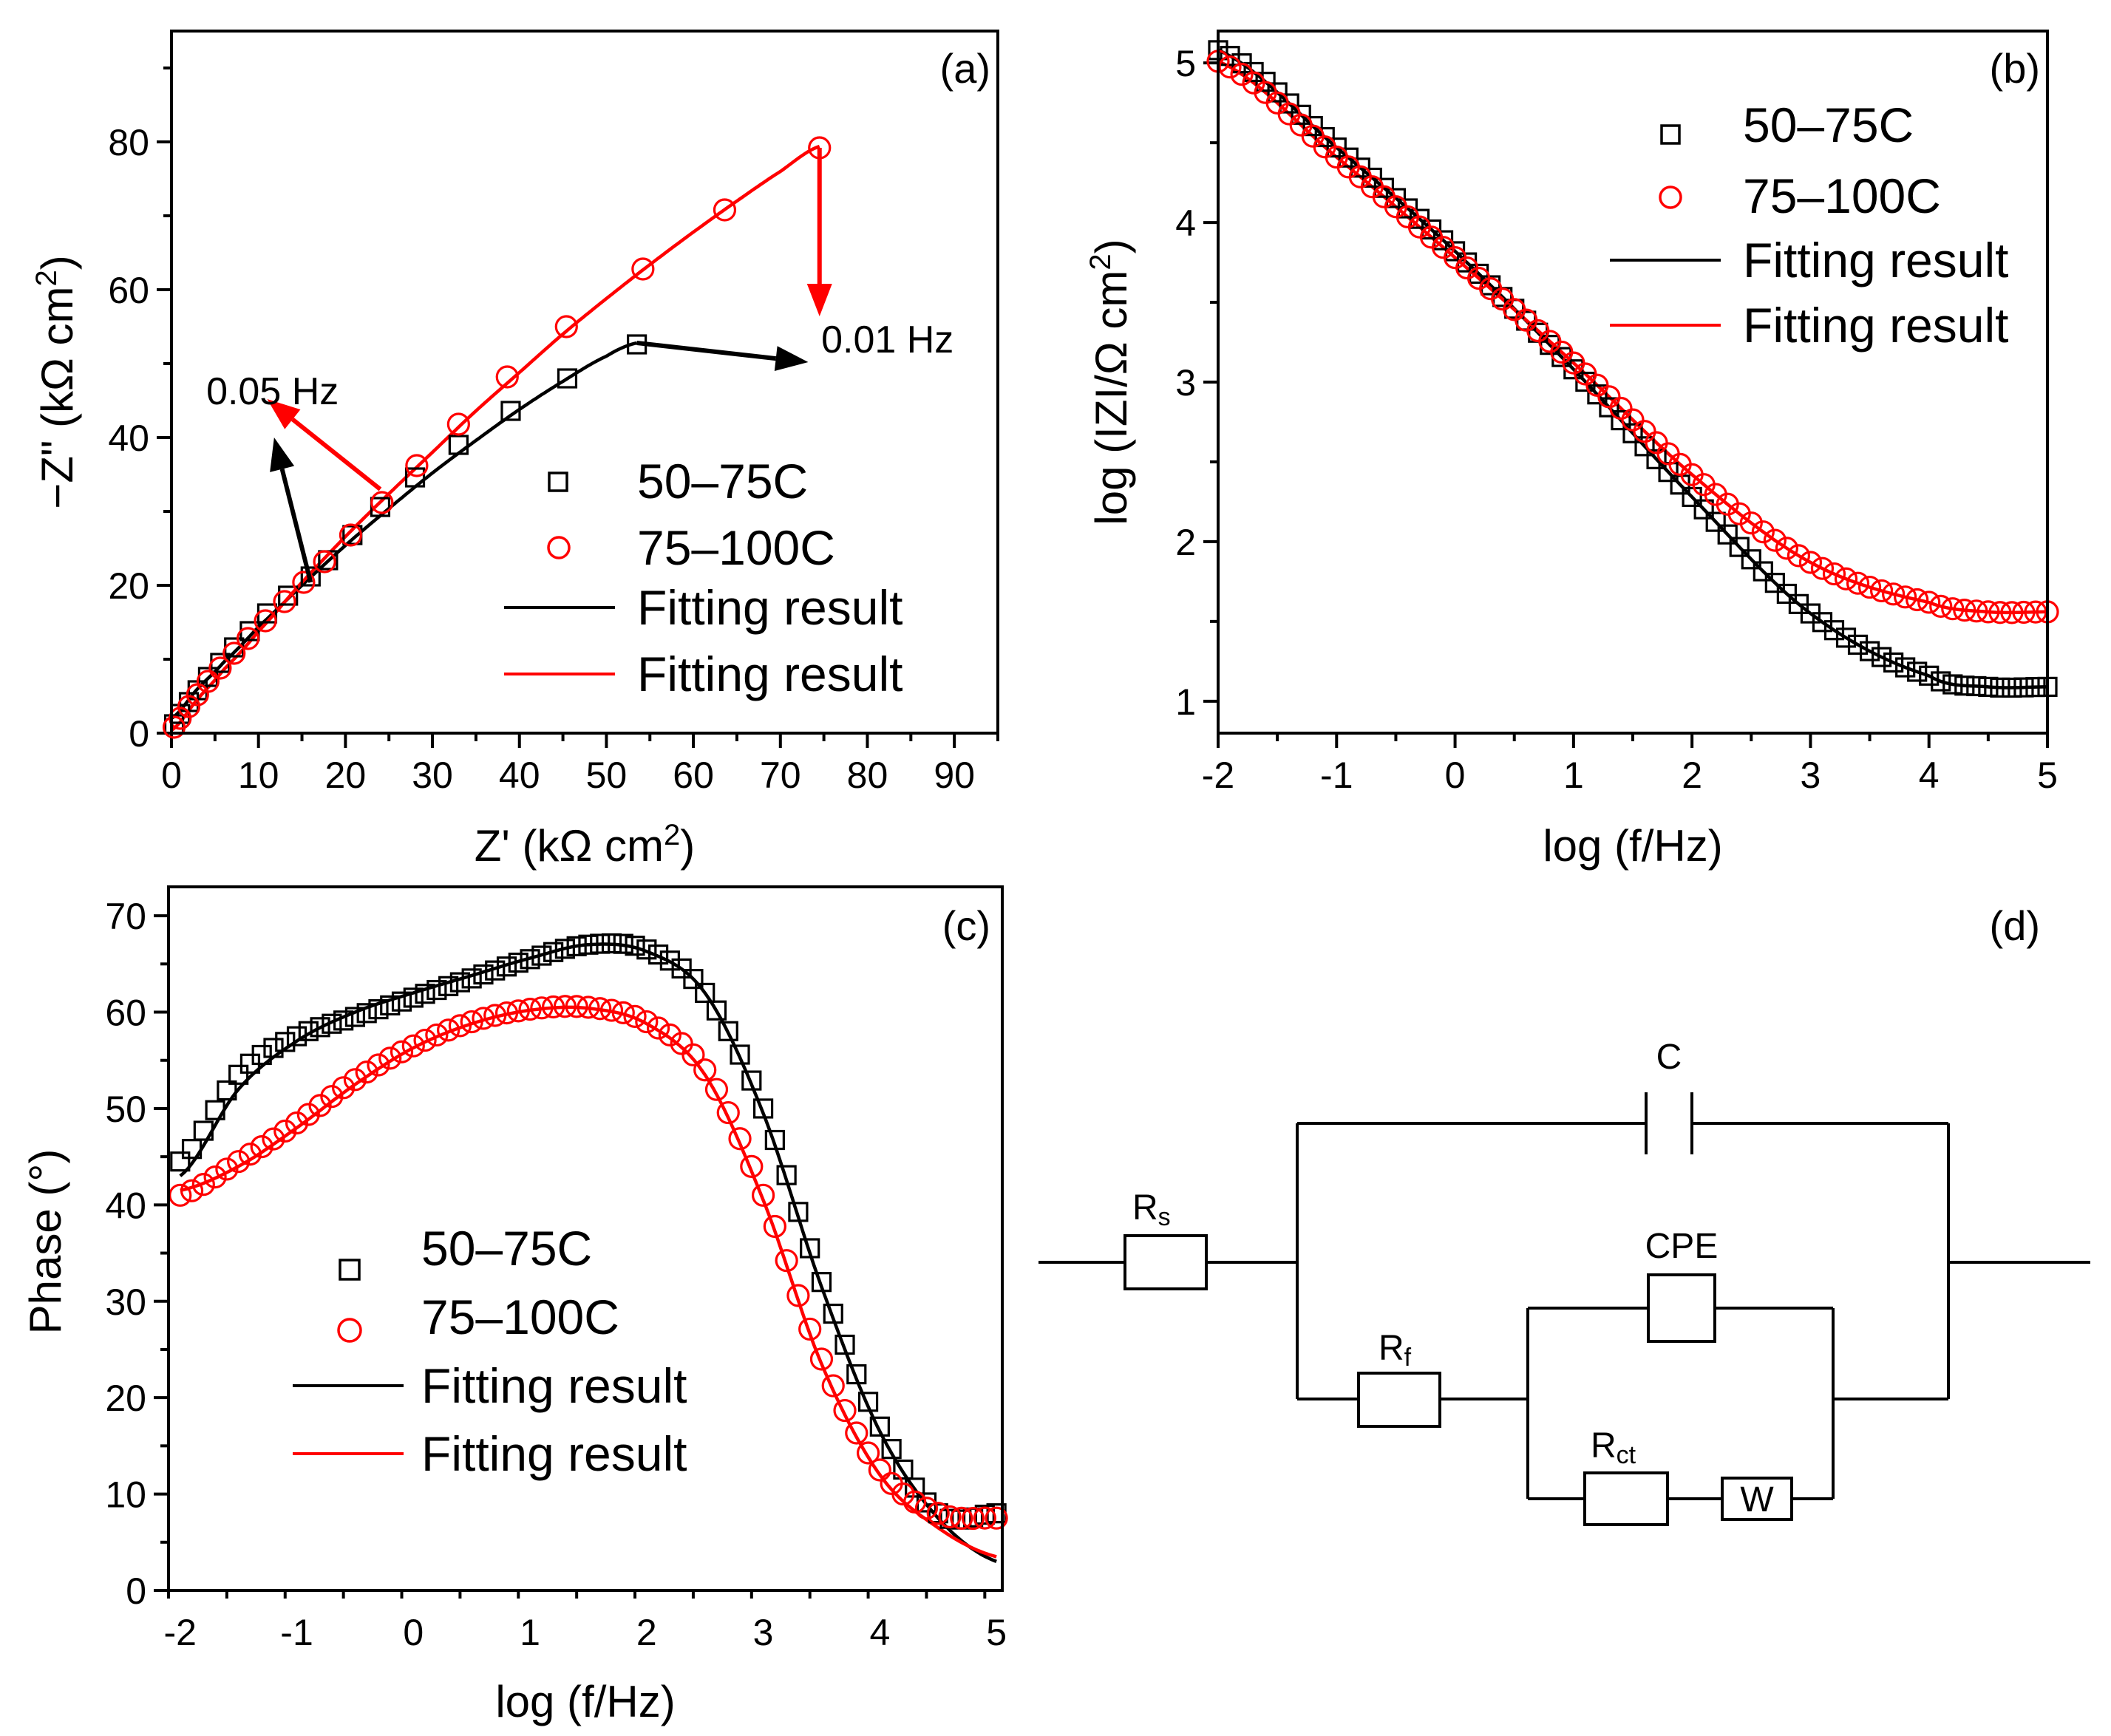  I want to click on y-tick-label: 1, so click(1186, 702).